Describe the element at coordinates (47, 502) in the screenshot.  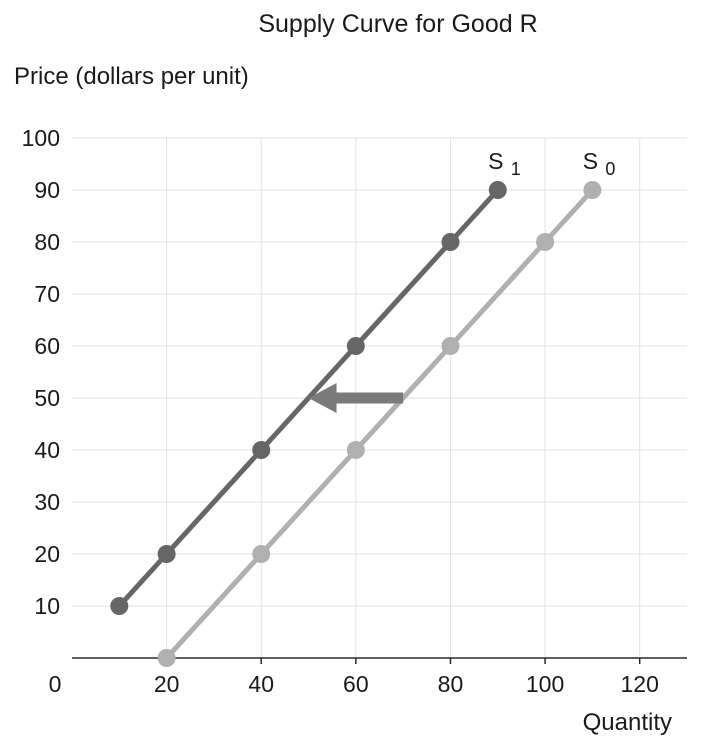
I see `y-tick-label: 30` at that location.